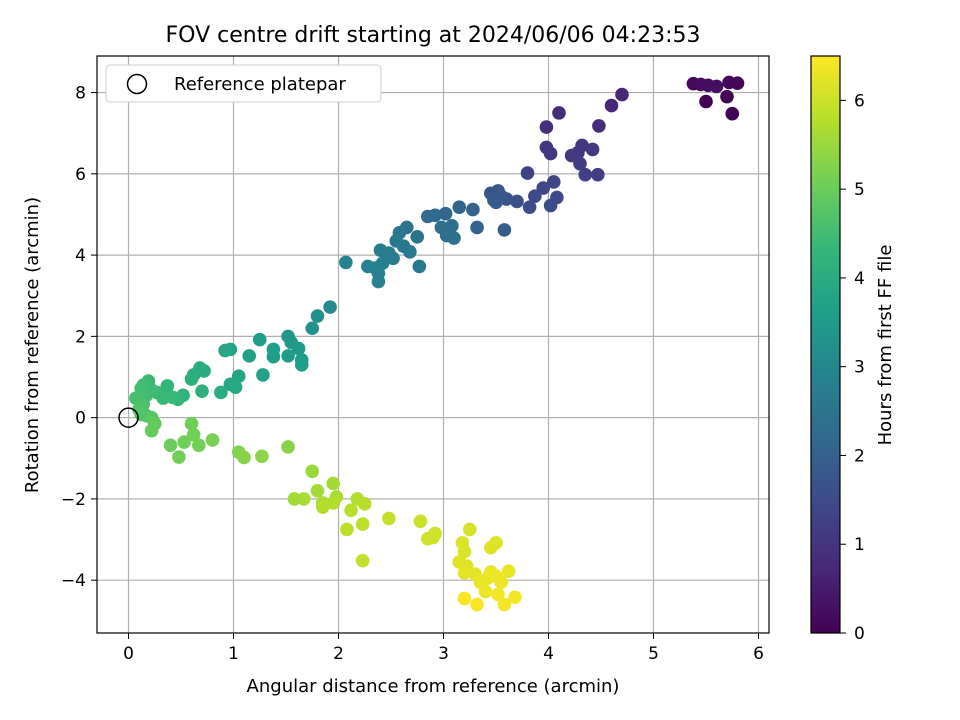  Describe the element at coordinates (825, 344) in the screenshot. I see `colorbar-gradient` at that location.